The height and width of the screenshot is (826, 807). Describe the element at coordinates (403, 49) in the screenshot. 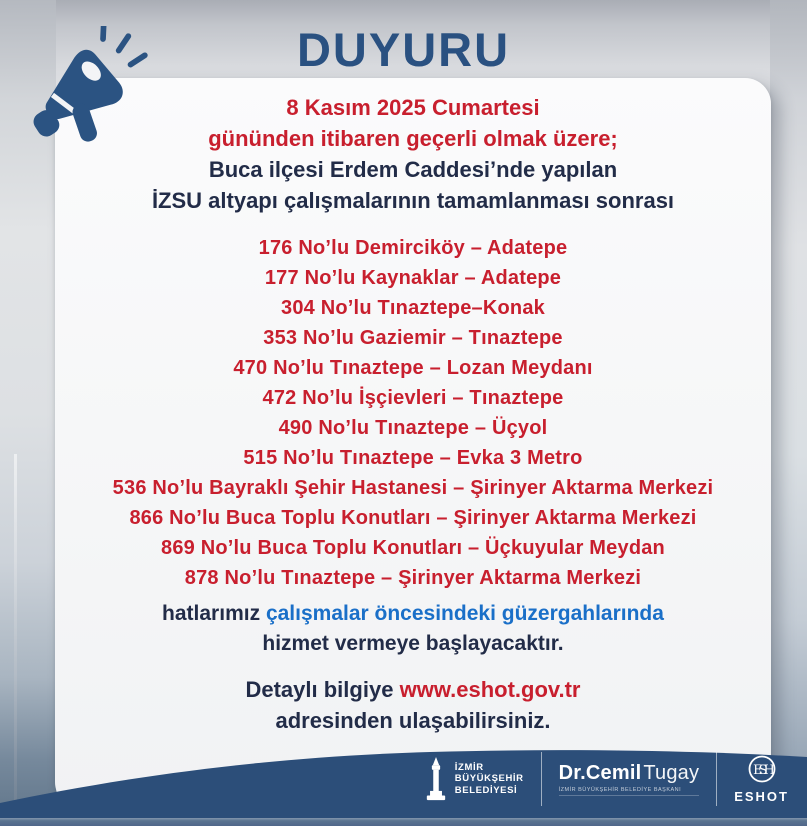

I see `page-title: DUYURU` at that location.